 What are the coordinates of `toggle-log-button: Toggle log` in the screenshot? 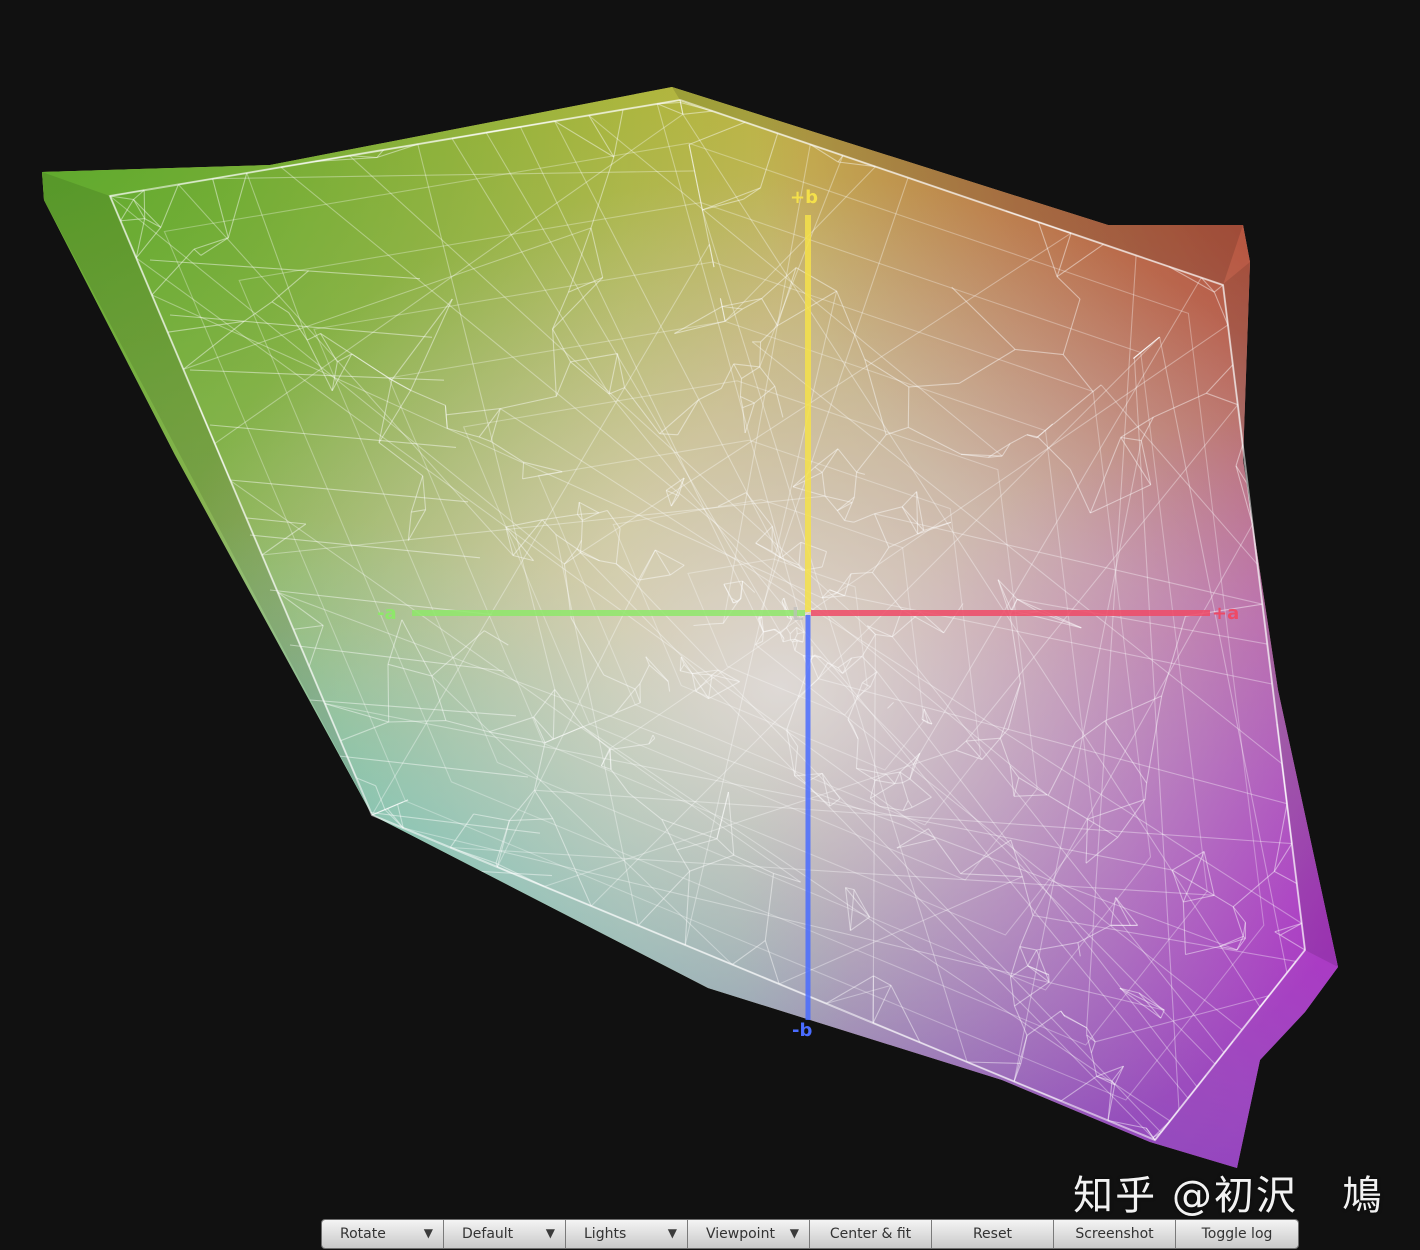 It's located at (1237, 1234).